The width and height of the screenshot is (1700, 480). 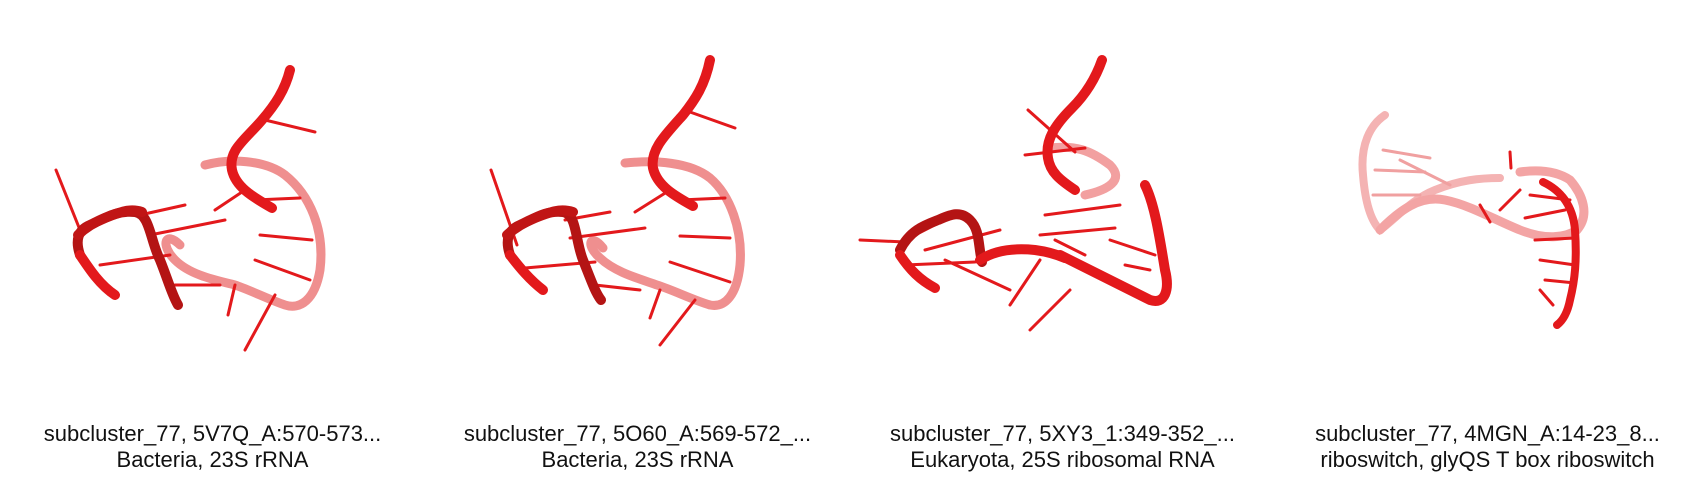 I want to click on panel-subtitle: riboswitch, glyQS T box riboswitch, so click(x=1487, y=459).